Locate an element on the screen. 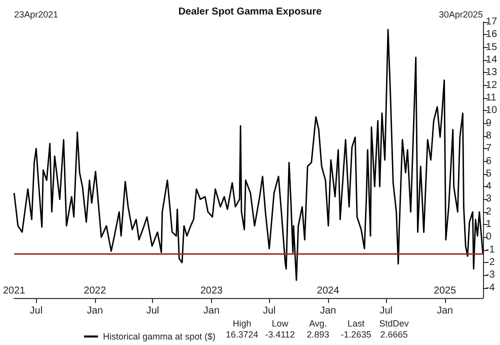  y-tick-label: 15 is located at coordinates (492, 47).